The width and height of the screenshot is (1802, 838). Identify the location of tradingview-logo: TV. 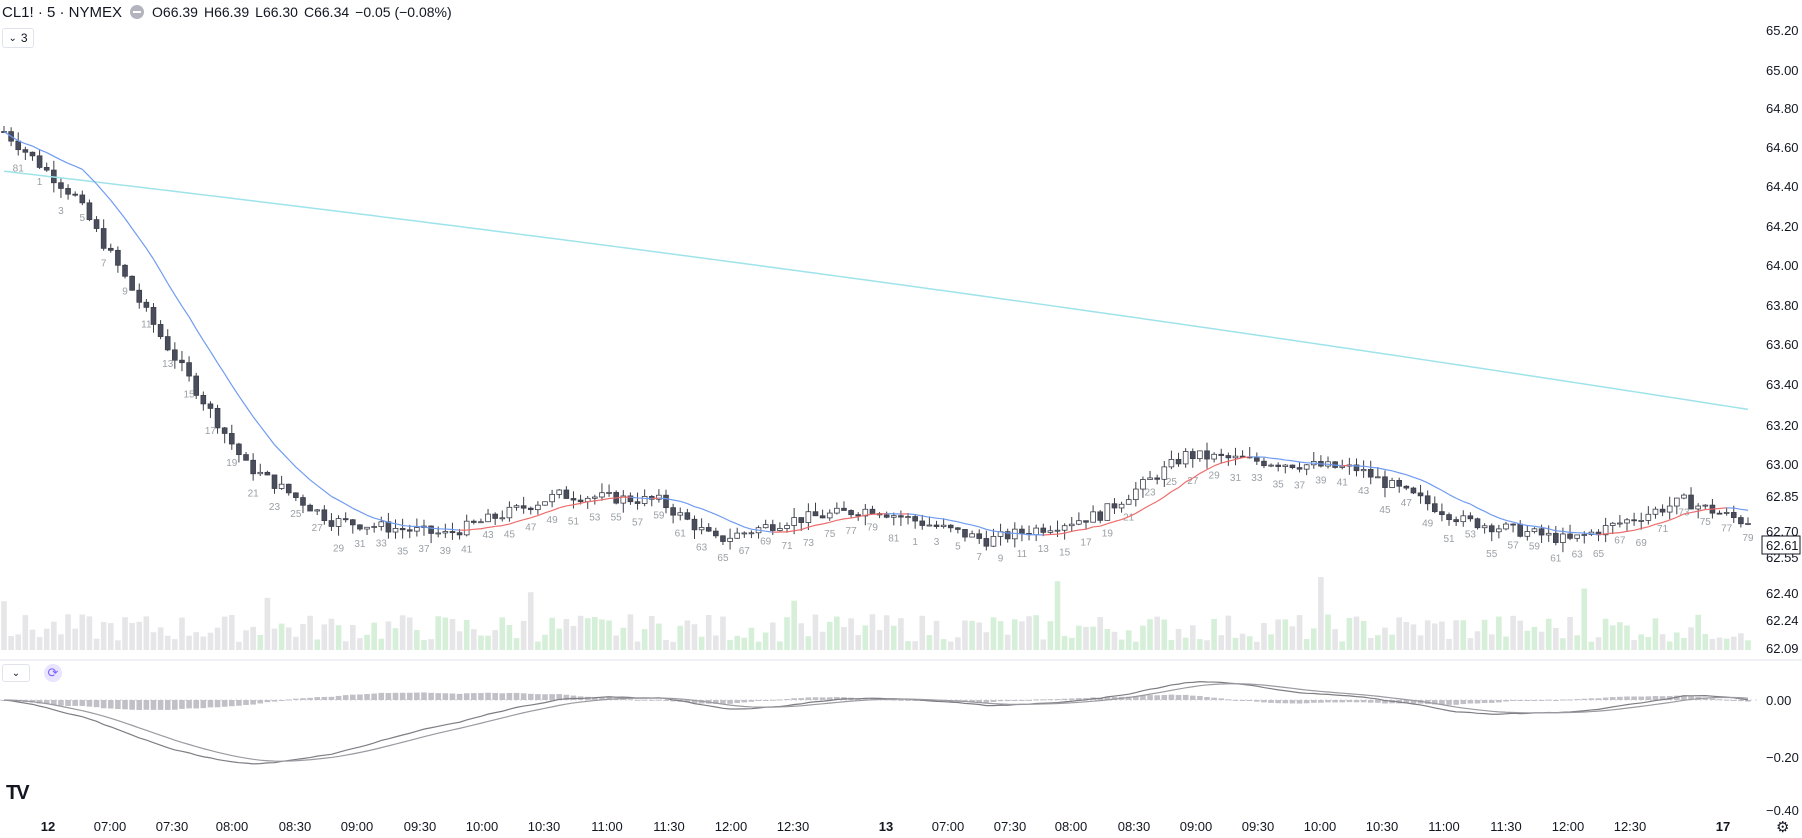
(18, 793).